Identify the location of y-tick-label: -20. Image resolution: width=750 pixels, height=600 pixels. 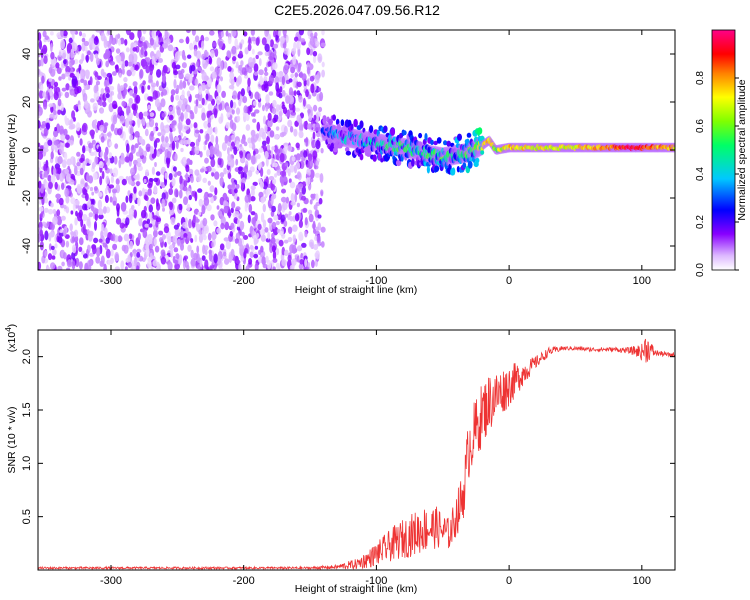
(27, 198).